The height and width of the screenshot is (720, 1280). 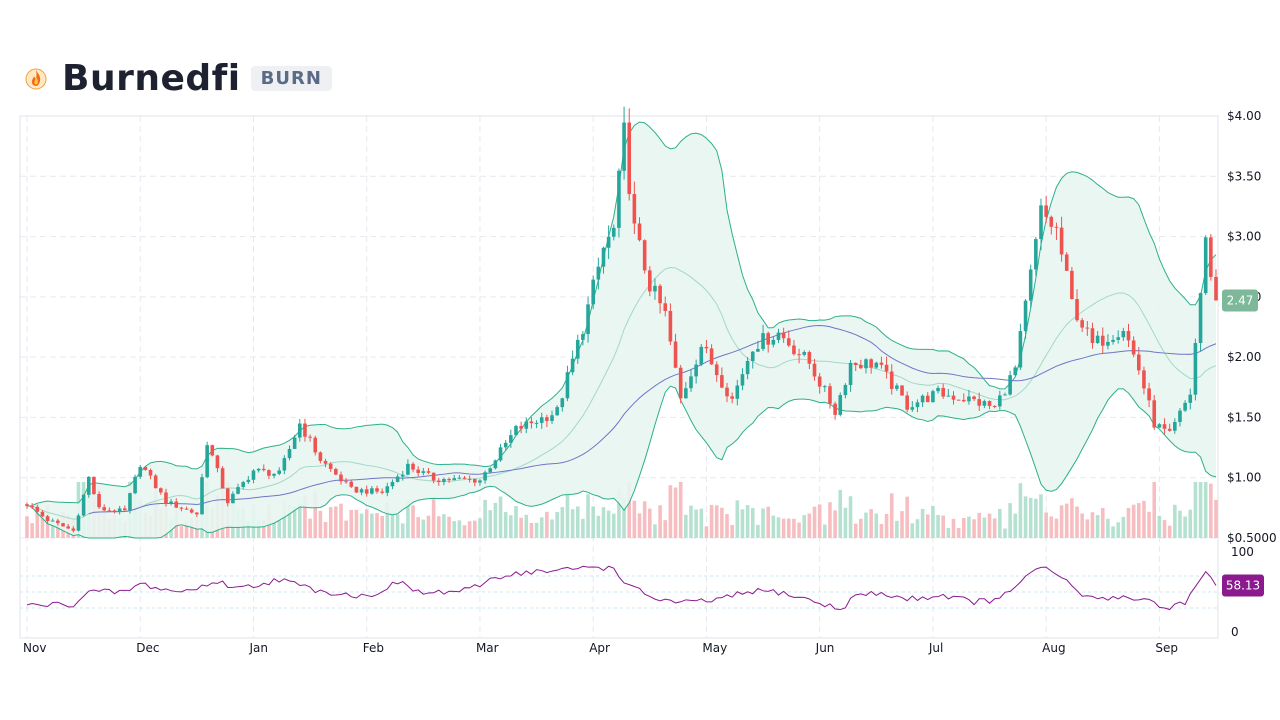 I want to click on rsi-value-label: 58.13, so click(x=1243, y=585).